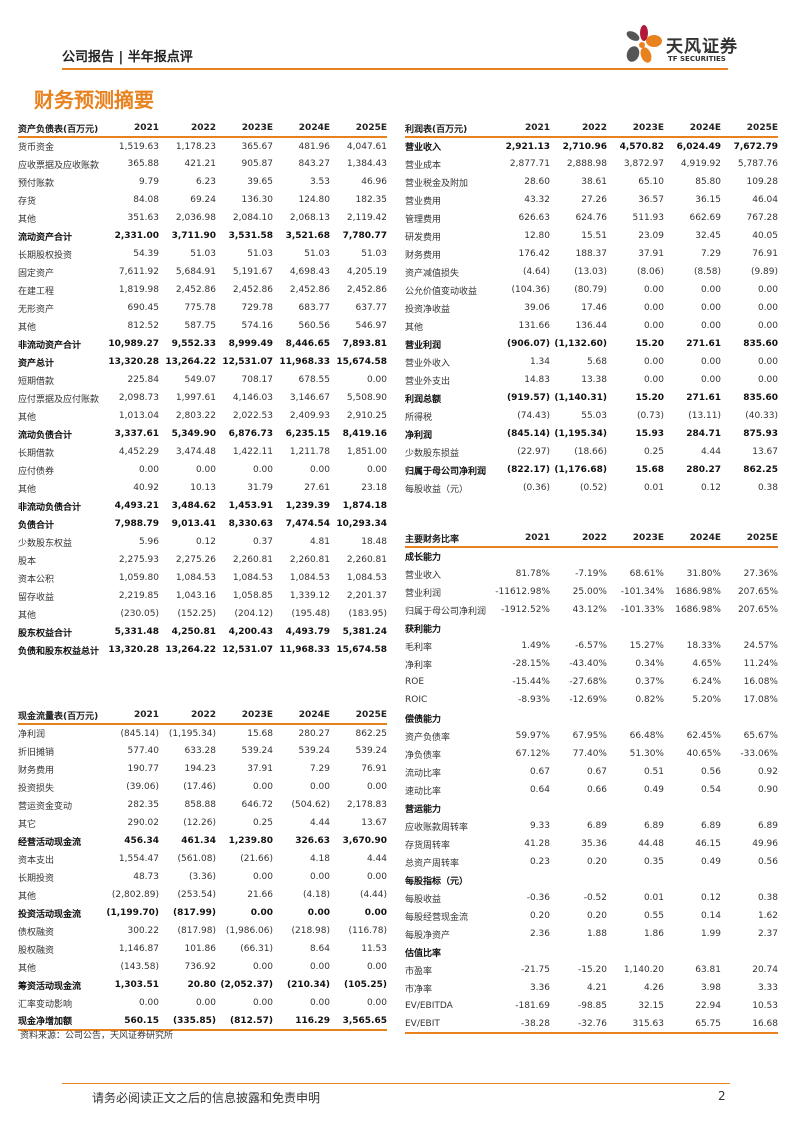 The image size is (793, 1122). I want to click on cell-value: 2,119.42, so click(366, 218).